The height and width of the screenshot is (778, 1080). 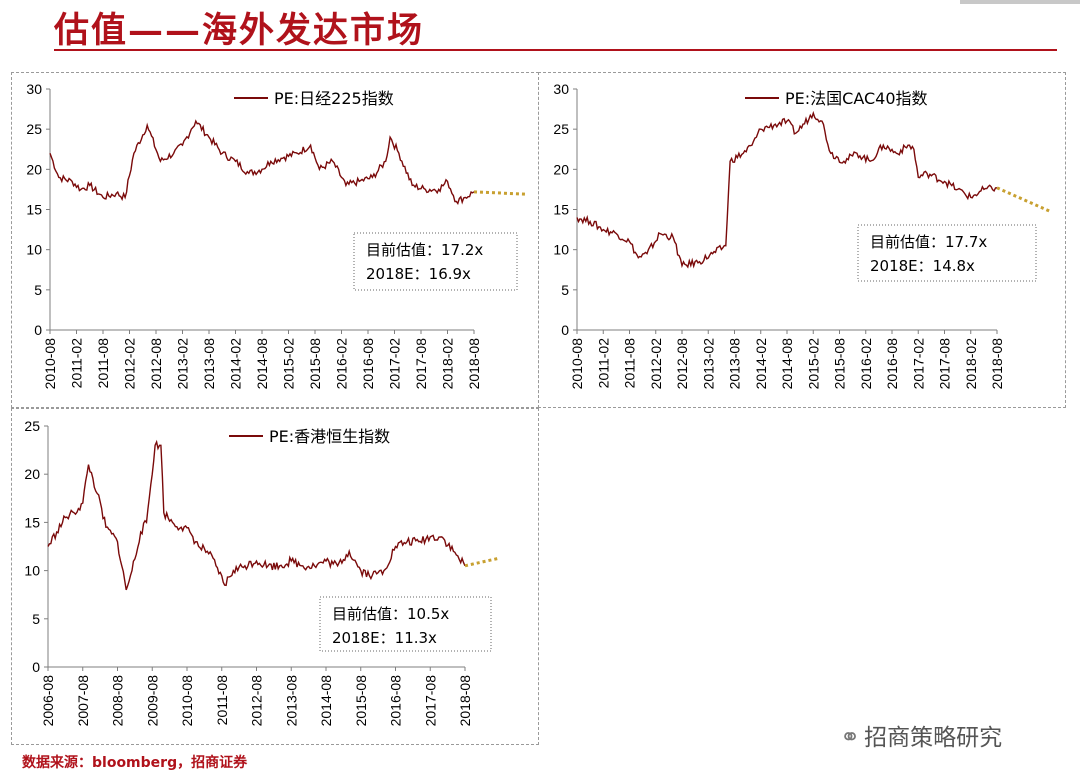 What do you see at coordinates (555, 50) in the screenshot?
I see `title-underline` at bounding box center [555, 50].